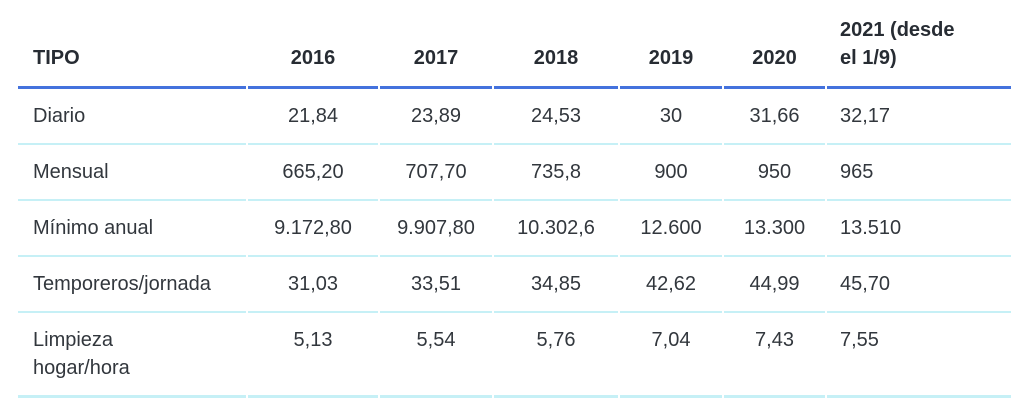  Describe the element at coordinates (919, 47) in the screenshot. I see `column-header-2021: 2021 (desde el 1/9)` at that location.